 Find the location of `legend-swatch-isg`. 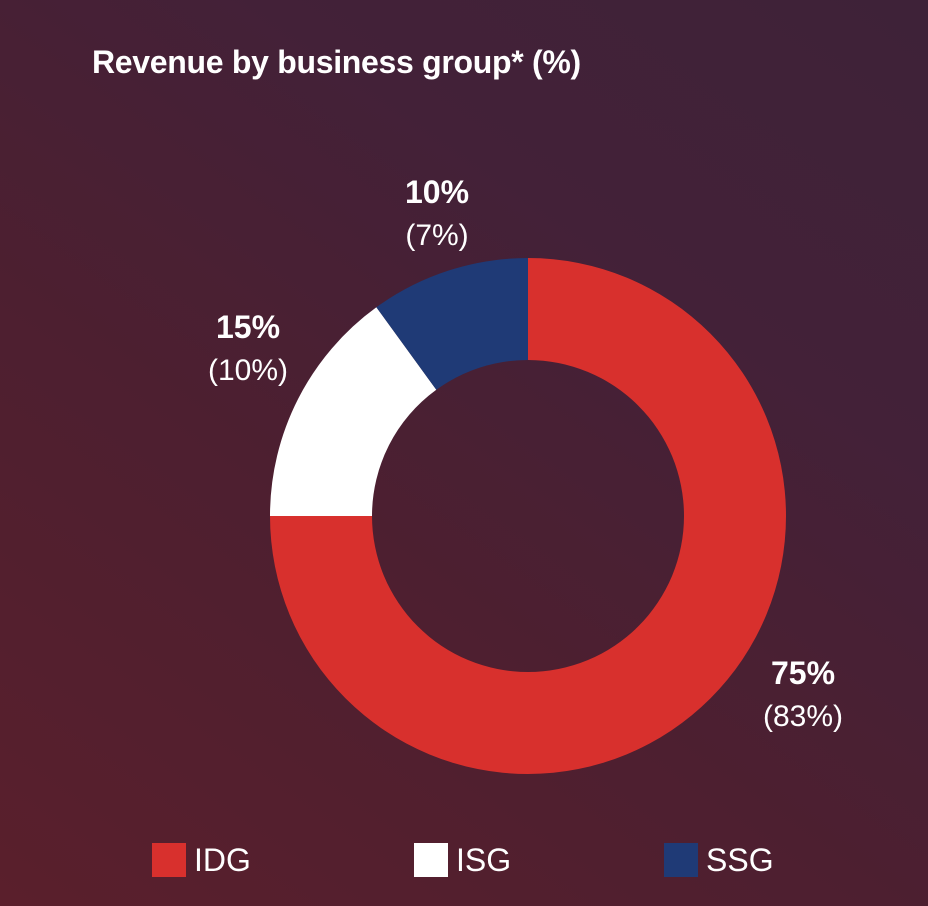

legend-swatch-isg is located at coordinates (431, 860).